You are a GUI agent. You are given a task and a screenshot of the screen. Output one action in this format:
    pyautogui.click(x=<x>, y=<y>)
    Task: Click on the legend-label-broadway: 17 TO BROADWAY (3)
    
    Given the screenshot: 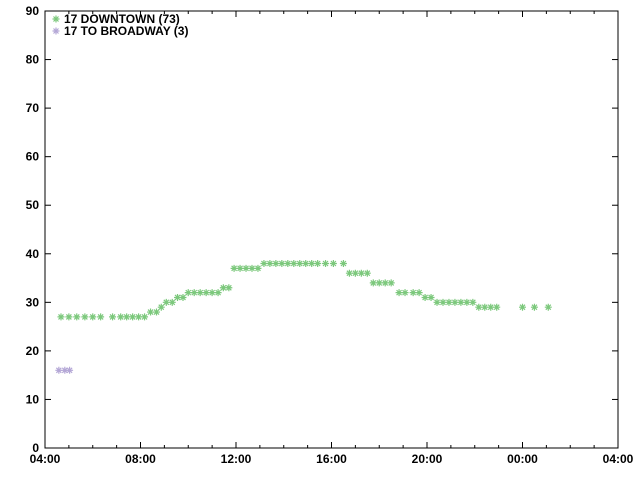 What is the action you would take?
    pyautogui.click(x=126, y=31)
    